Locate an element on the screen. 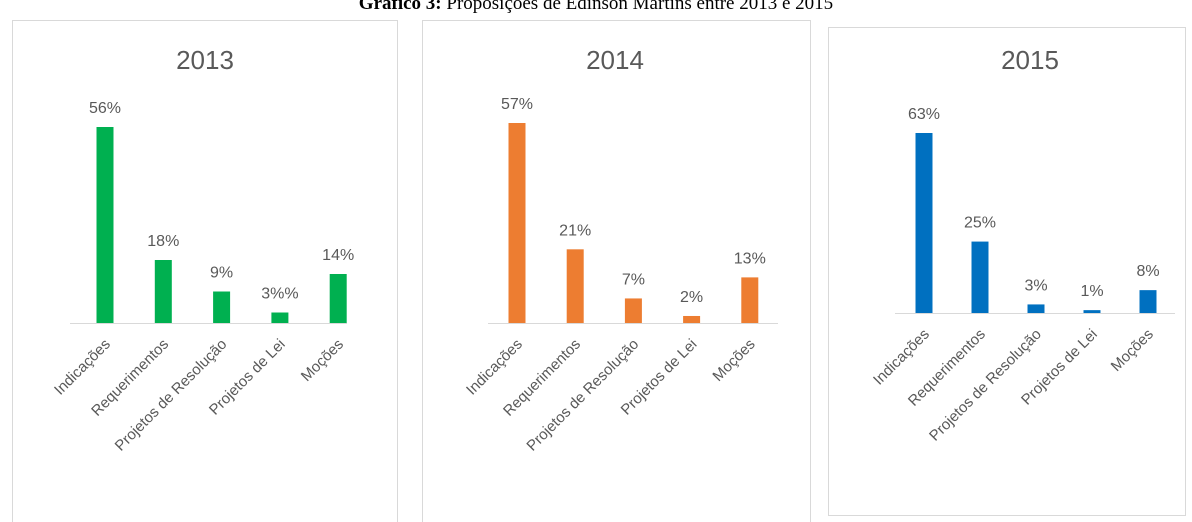 The width and height of the screenshot is (1192, 522). data-label: 21% is located at coordinates (575, 230).